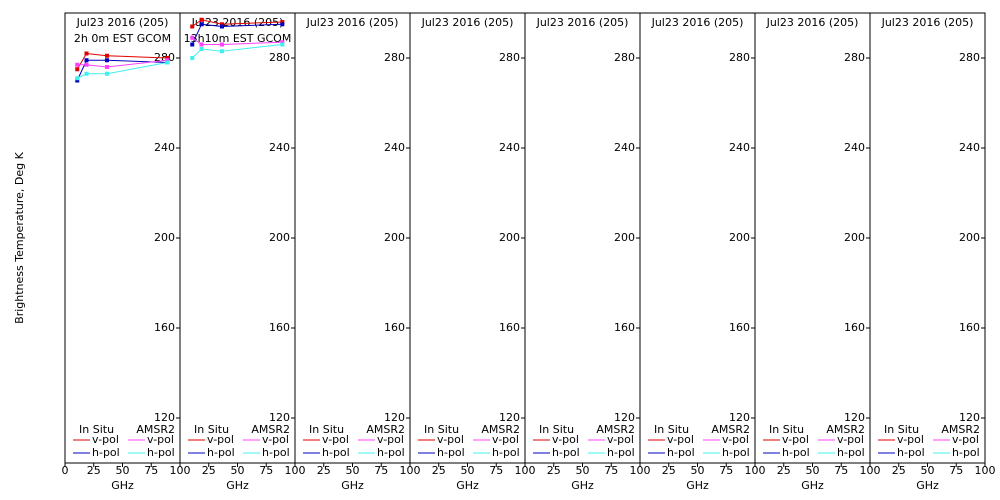  Describe the element at coordinates (122, 38) in the screenshot. I see `panel-subtitle: 2h 0m EST GCOM` at that location.